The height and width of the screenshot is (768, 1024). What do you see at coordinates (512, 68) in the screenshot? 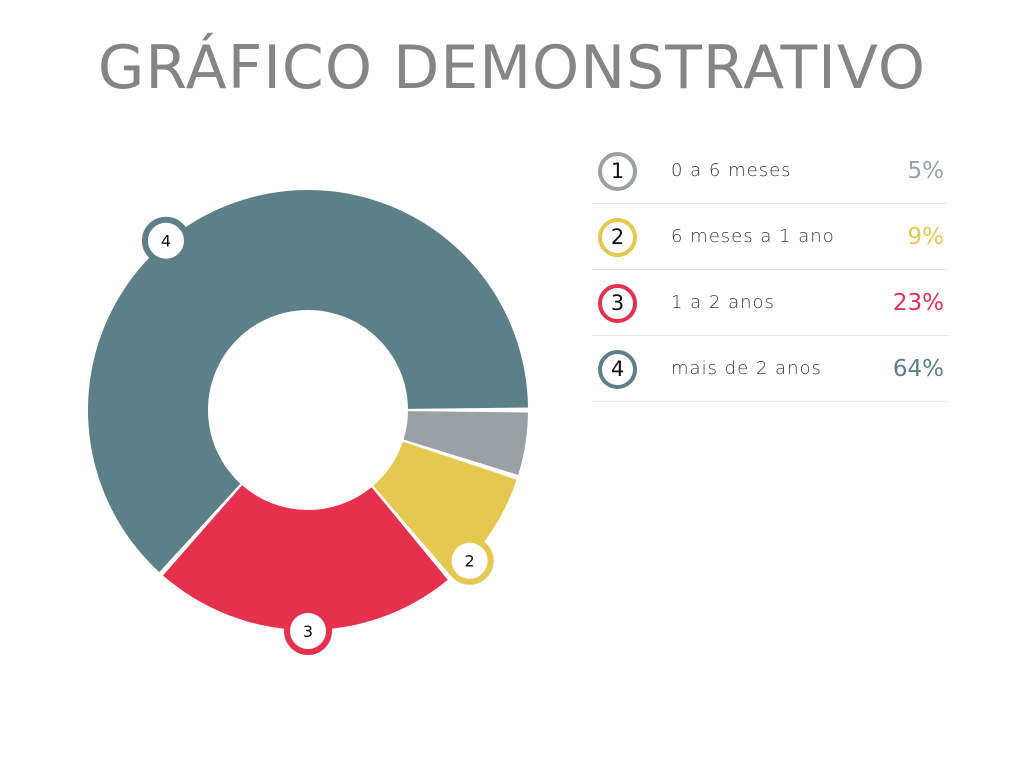
I see `chart-title: GRÁFICO DEMONSTRATIVO` at bounding box center [512, 68].